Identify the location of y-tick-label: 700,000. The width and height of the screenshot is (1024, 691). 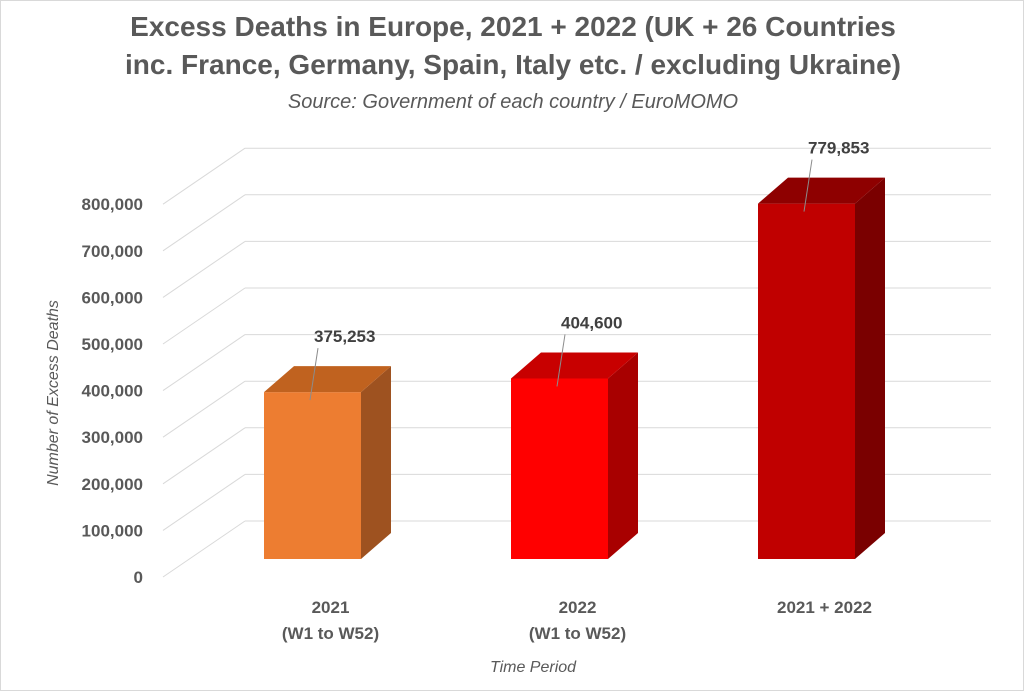
(112, 251).